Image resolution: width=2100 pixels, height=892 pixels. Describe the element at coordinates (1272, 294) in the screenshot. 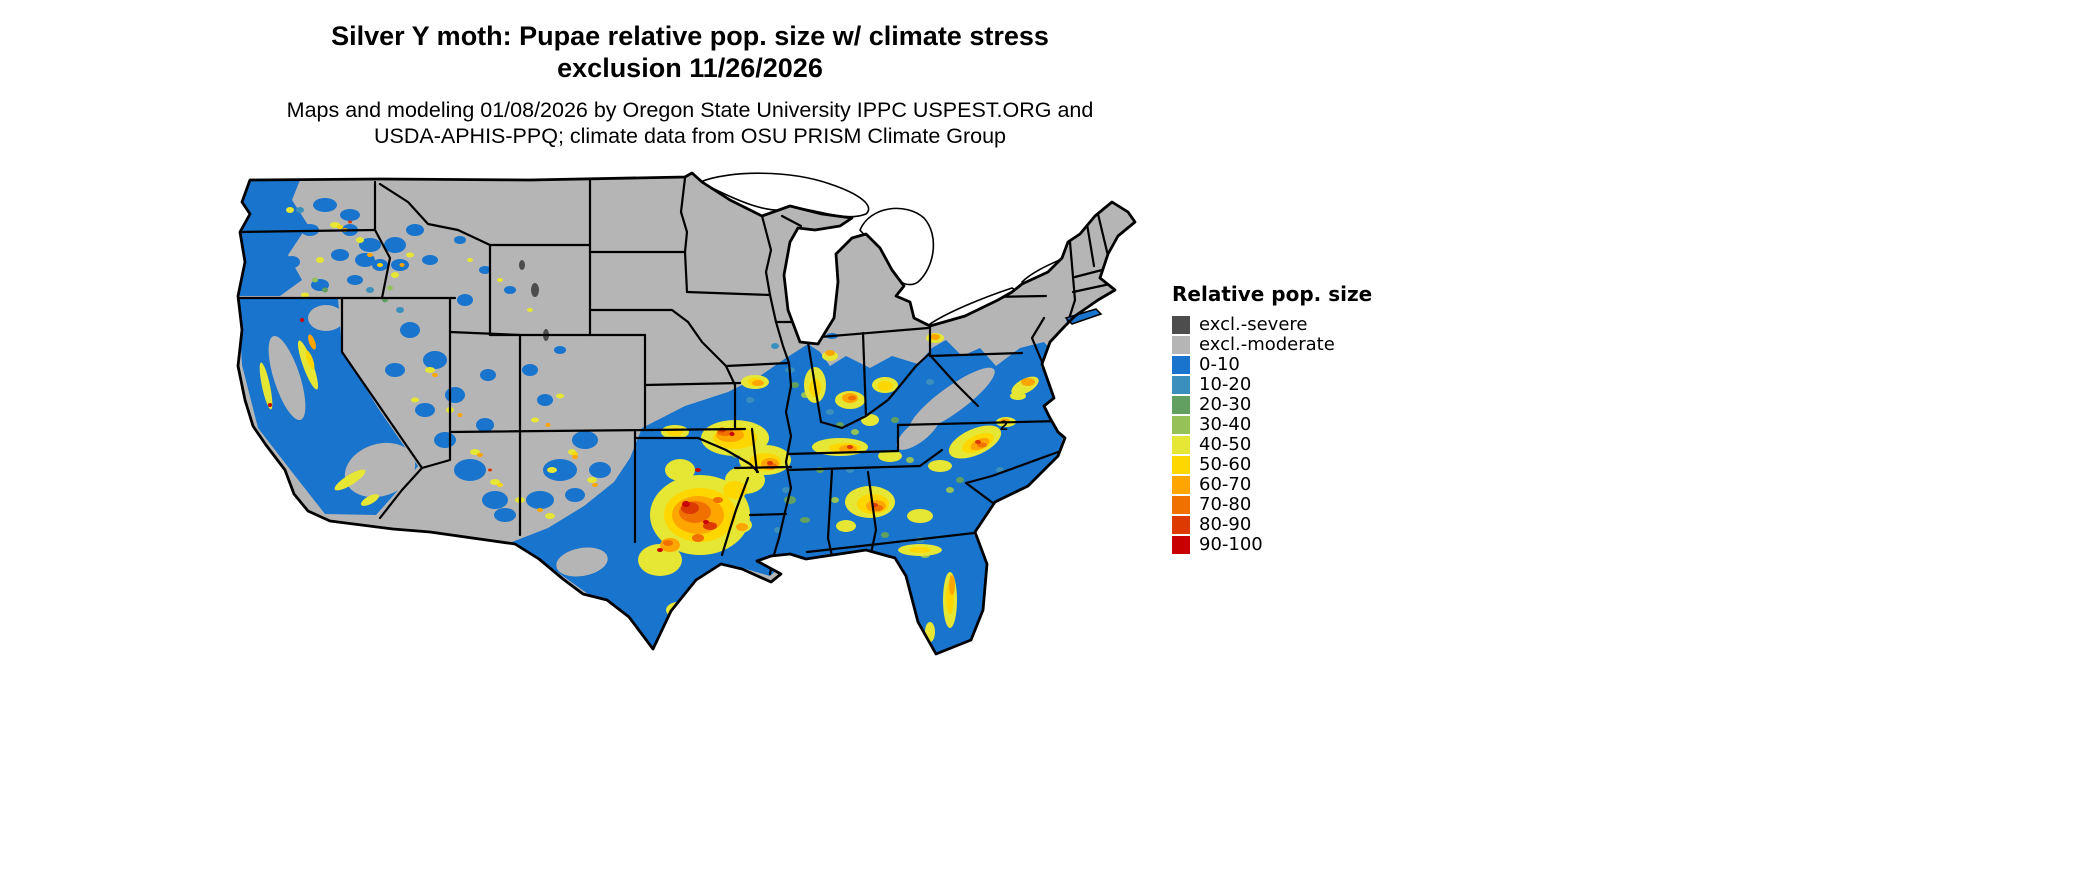

I see `legend-title: Relative pop. size` at that location.